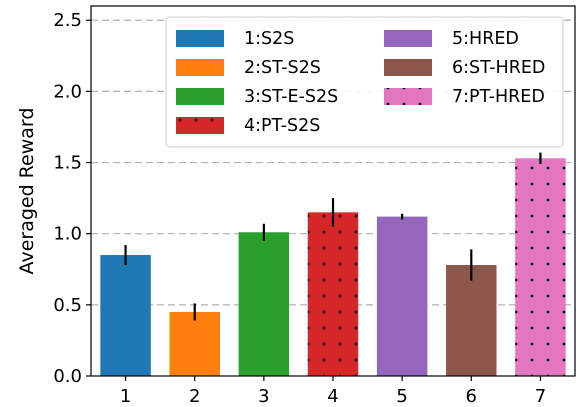 The image size is (579, 407). I want to click on x-tick-label: 6, so click(471, 396).